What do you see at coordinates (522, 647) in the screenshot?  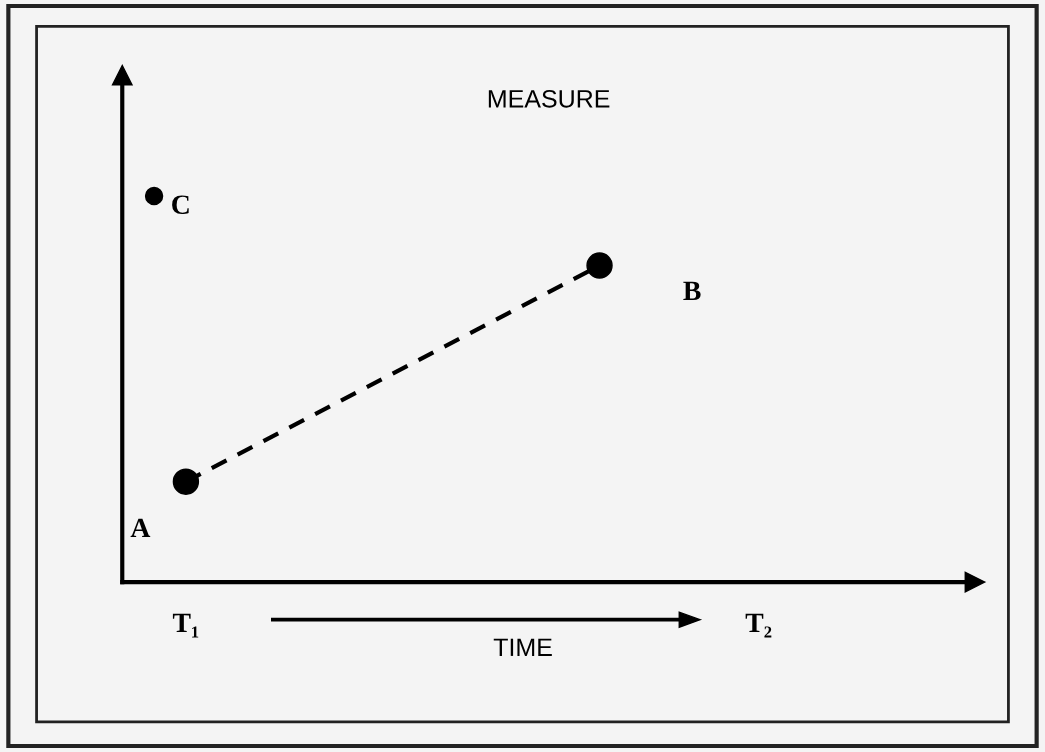 I see `x-axis-title: TIME` at bounding box center [522, 647].